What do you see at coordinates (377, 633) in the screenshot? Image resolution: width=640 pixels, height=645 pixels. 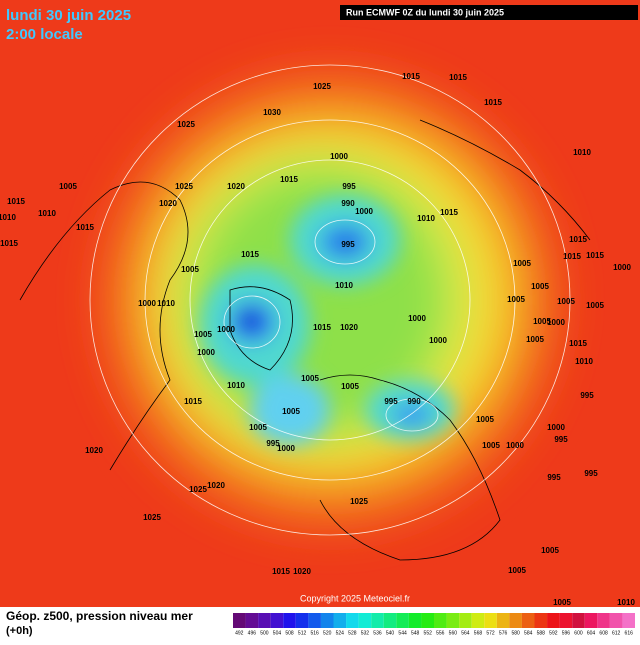 I see `scale-label: 536` at bounding box center [377, 633].